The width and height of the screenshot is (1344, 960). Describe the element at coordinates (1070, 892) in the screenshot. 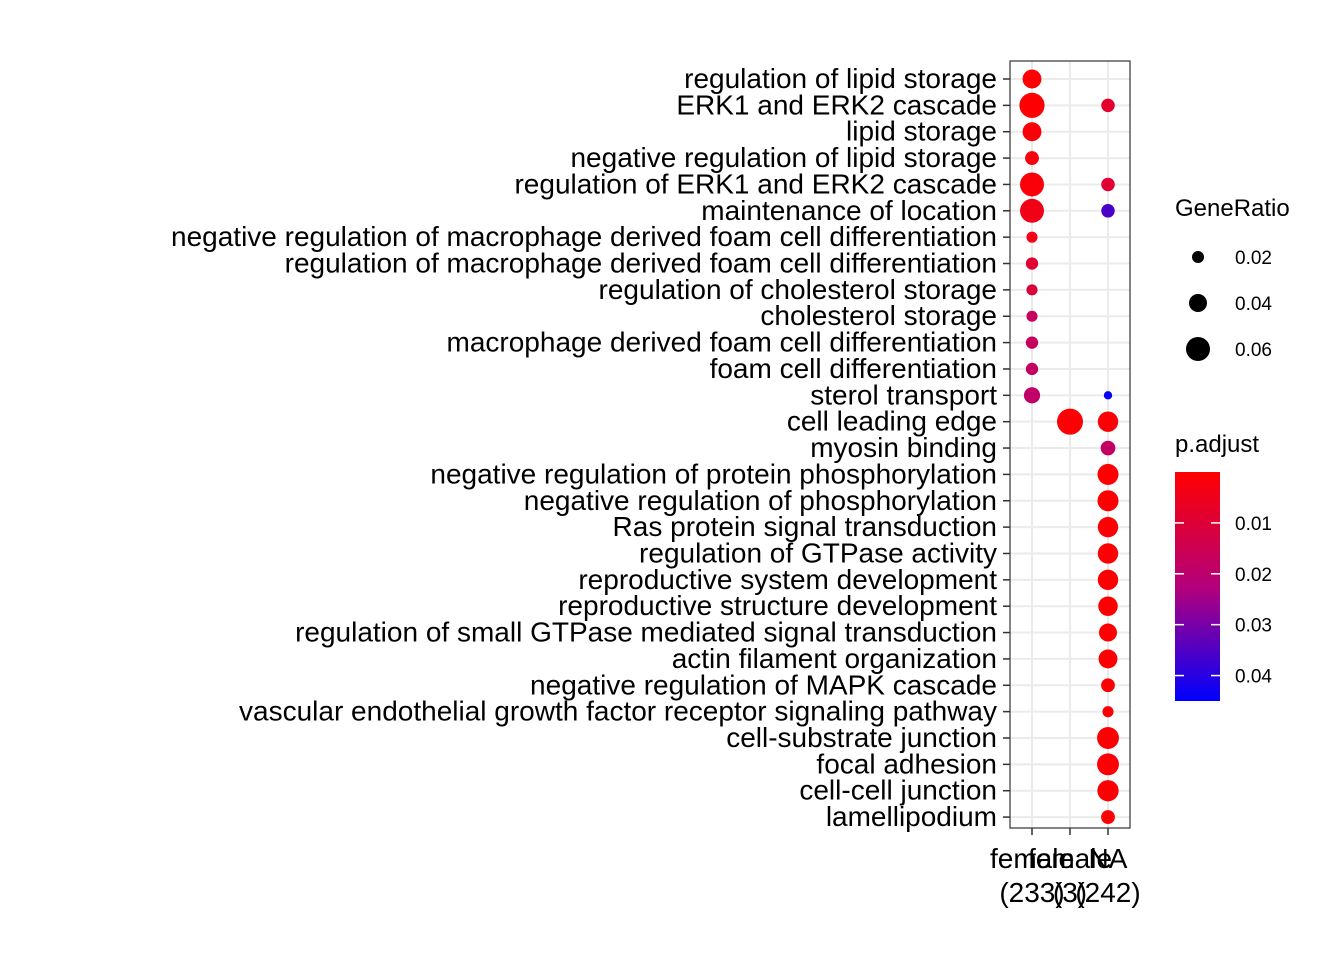

I see `x-tick-label-count: (3)` at that location.